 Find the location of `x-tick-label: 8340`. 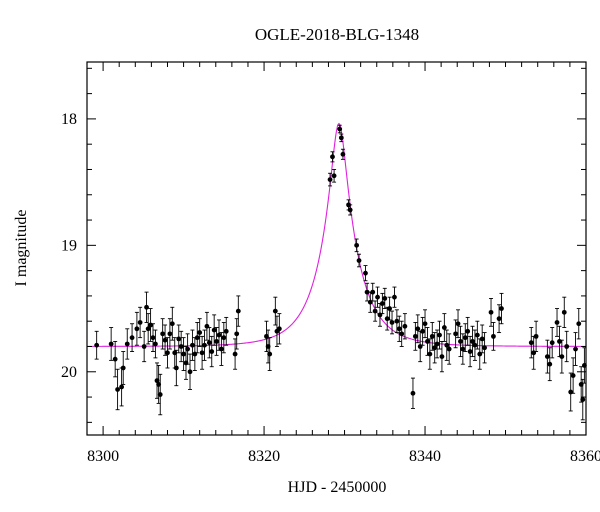

x-tick-label: 8340 is located at coordinates (425, 456).